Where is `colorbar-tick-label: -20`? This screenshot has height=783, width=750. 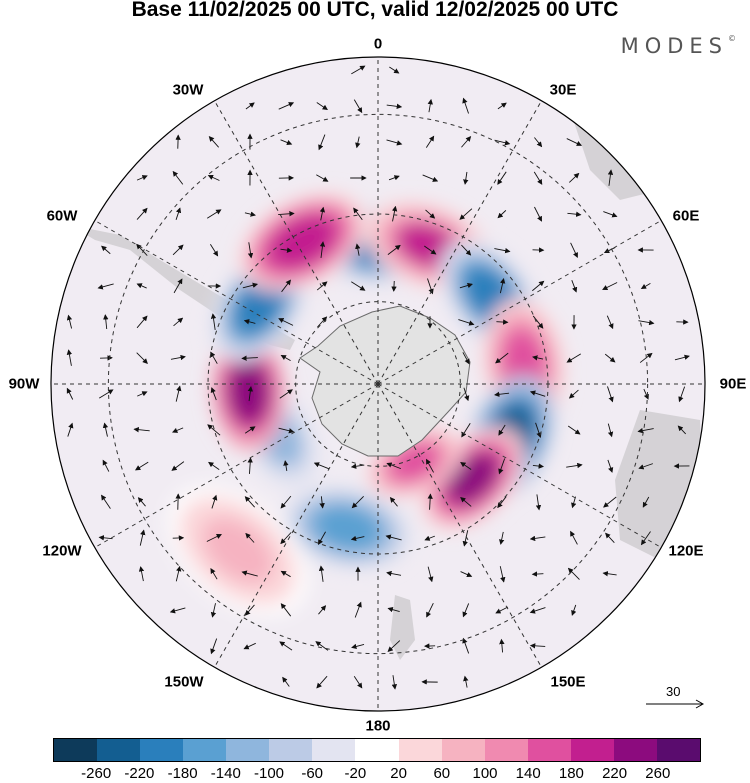 colorbar-tick-label: -20 is located at coordinates (355, 773).